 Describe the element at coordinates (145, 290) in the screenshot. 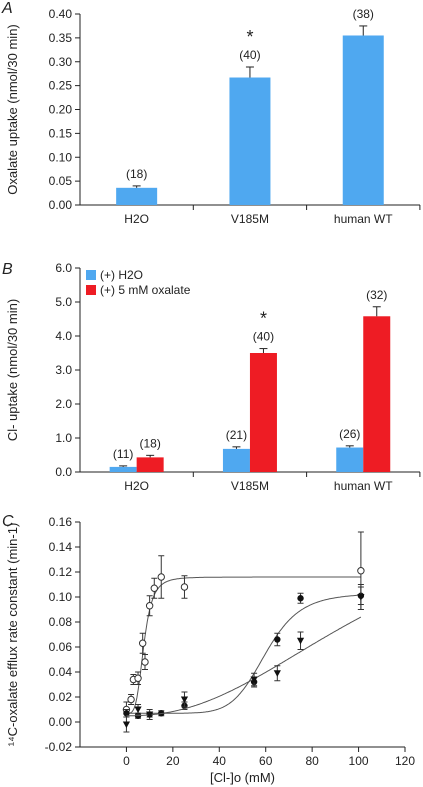

I see `legend-label: (+) 5 mM oxalate` at that location.